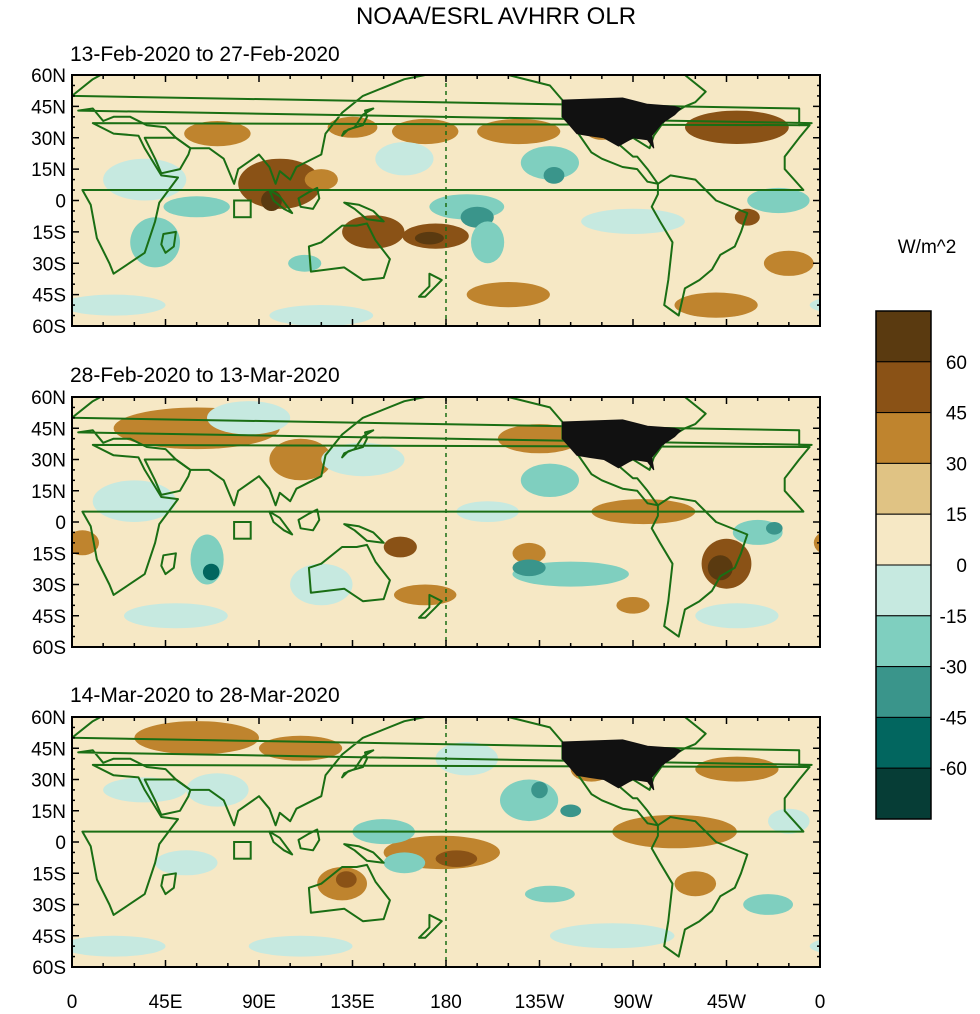  What do you see at coordinates (72, 1002) in the screenshot?
I see `lon-label: 0` at bounding box center [72, 1002].